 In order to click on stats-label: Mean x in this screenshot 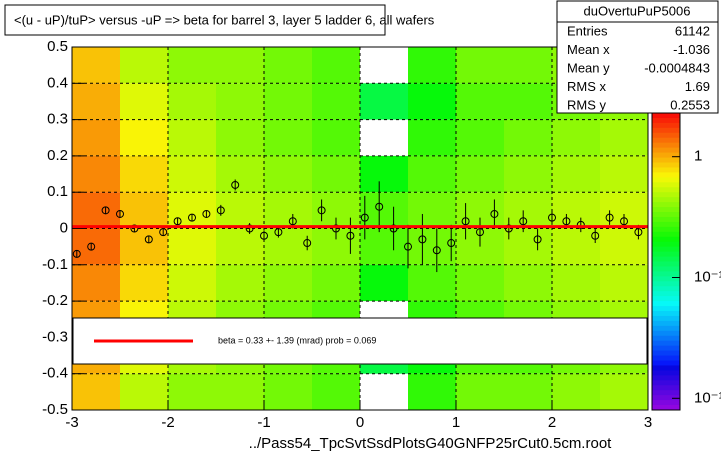, I will do `click(588, 49)`.